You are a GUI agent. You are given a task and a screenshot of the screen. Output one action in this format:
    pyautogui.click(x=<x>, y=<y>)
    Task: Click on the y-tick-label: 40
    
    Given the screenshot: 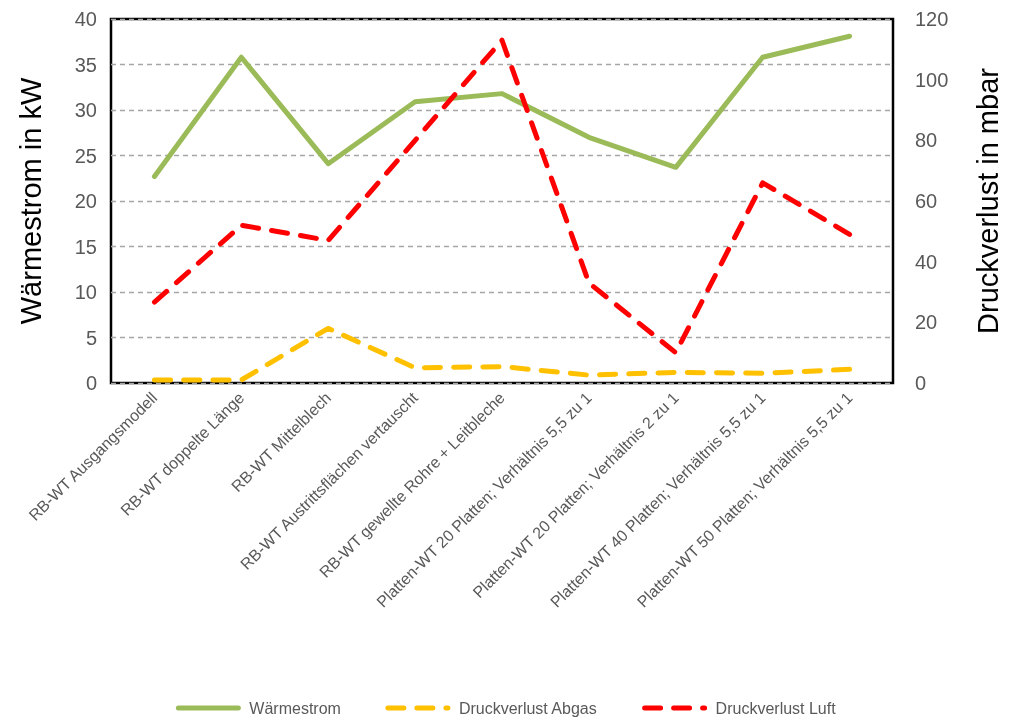 What is the action you would take?
    pyautogui.click(x=85, y=19)
    